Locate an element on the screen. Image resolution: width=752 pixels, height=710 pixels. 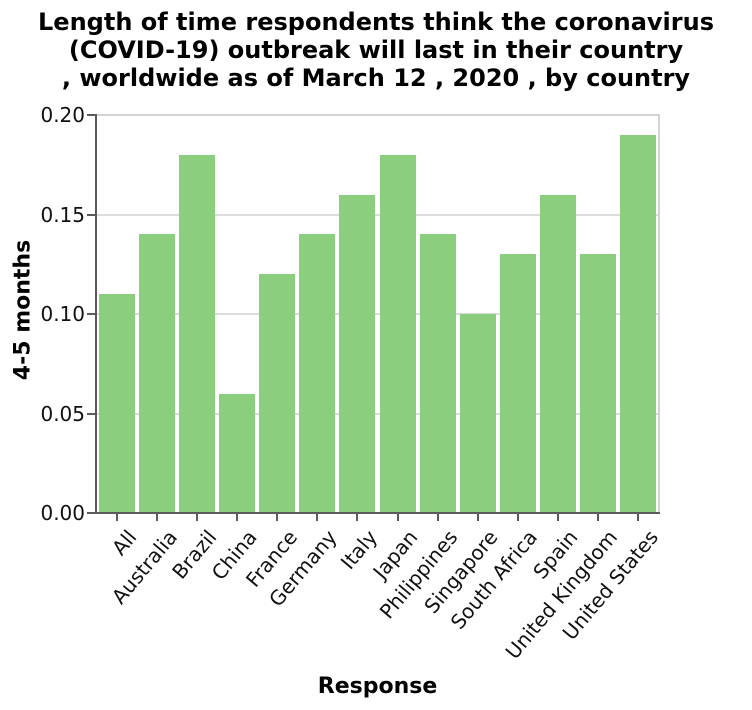
bar-singapore is located at coordinates (477, 413).